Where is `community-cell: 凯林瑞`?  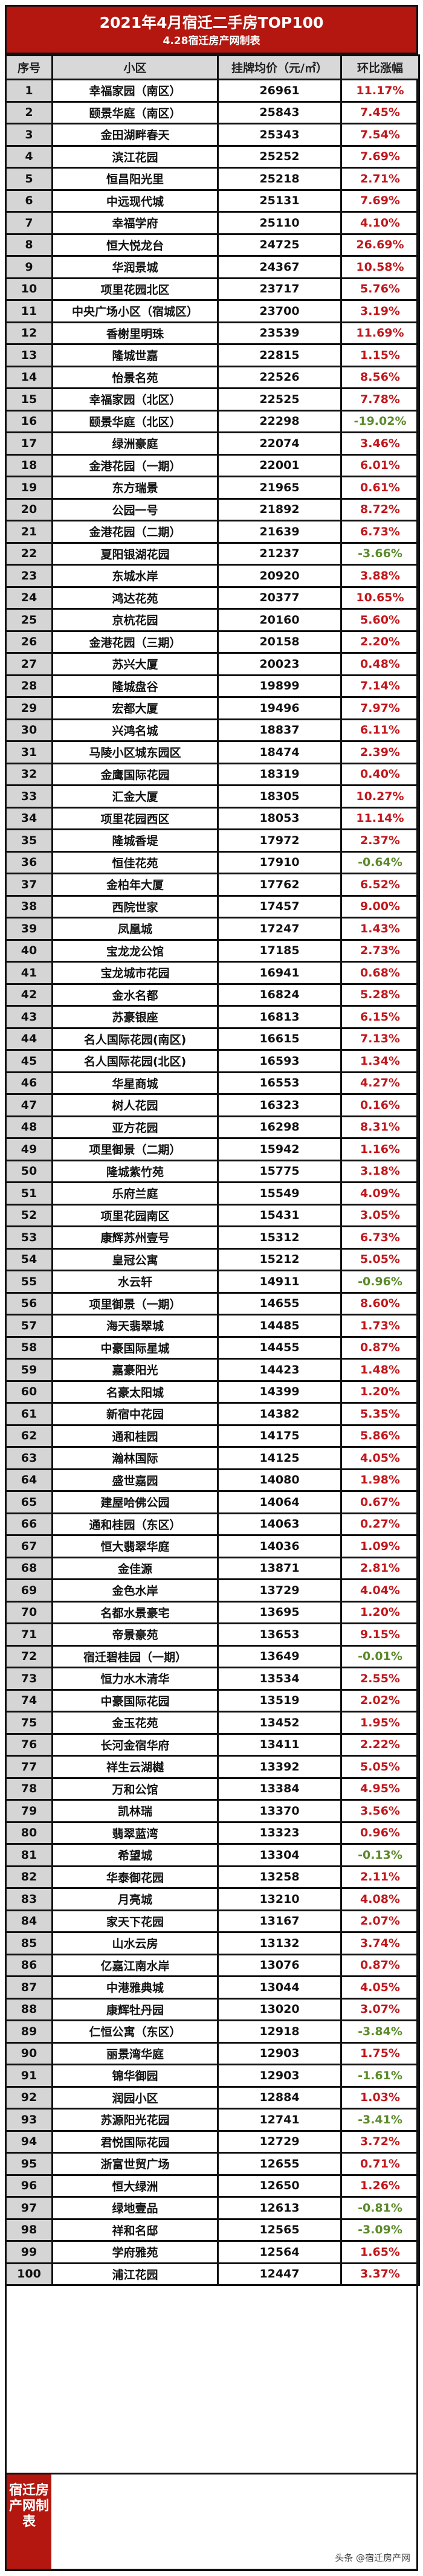 community-cell: 凯林瑞 is located at coordinates (135, 1811).